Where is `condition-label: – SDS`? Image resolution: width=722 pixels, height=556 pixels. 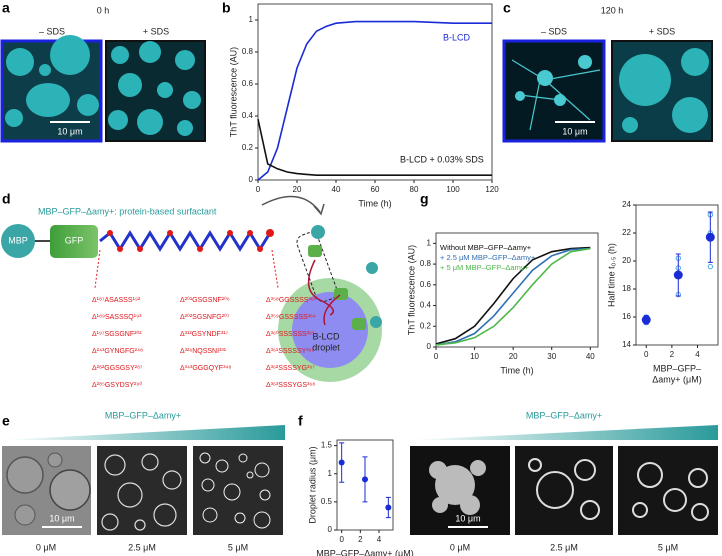 condition-label: – SDS is located at coordinates (52, 31).